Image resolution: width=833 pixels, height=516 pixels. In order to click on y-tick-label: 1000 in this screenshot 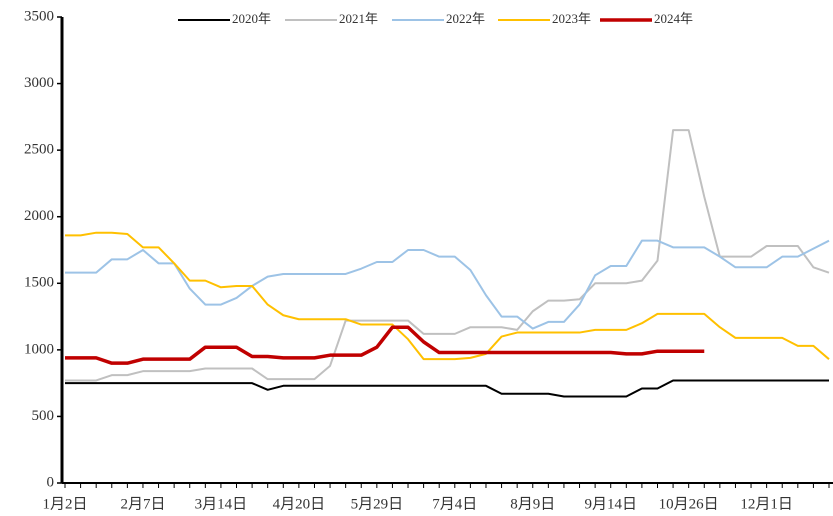, I will do `click(39, 349)`.